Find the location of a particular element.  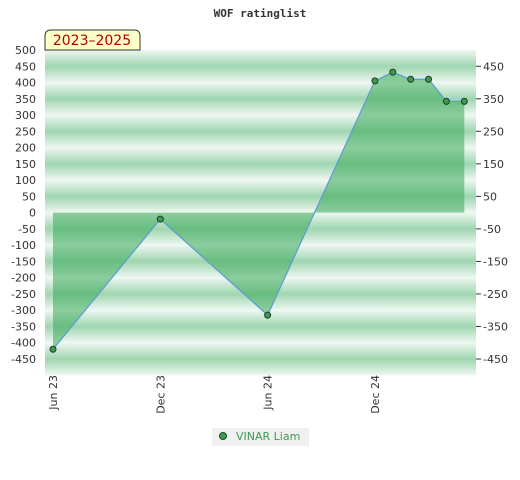

legend-label: VINAR Liam is located at coordinates (268, 436).